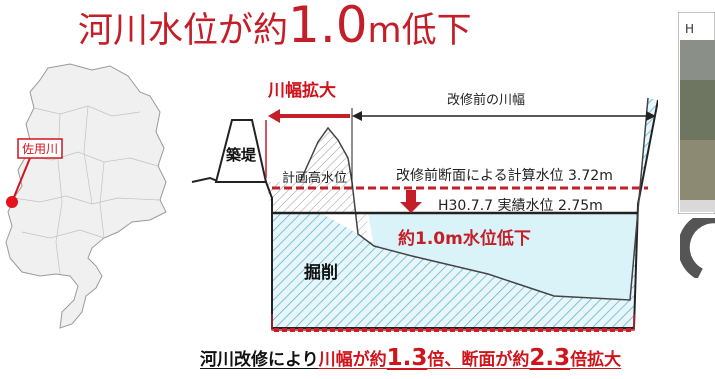  What do you see at coordinates (596, 360) in the screenshot?
I see `caption-part-7: 倍拡大` at bounding box center [596, 360].